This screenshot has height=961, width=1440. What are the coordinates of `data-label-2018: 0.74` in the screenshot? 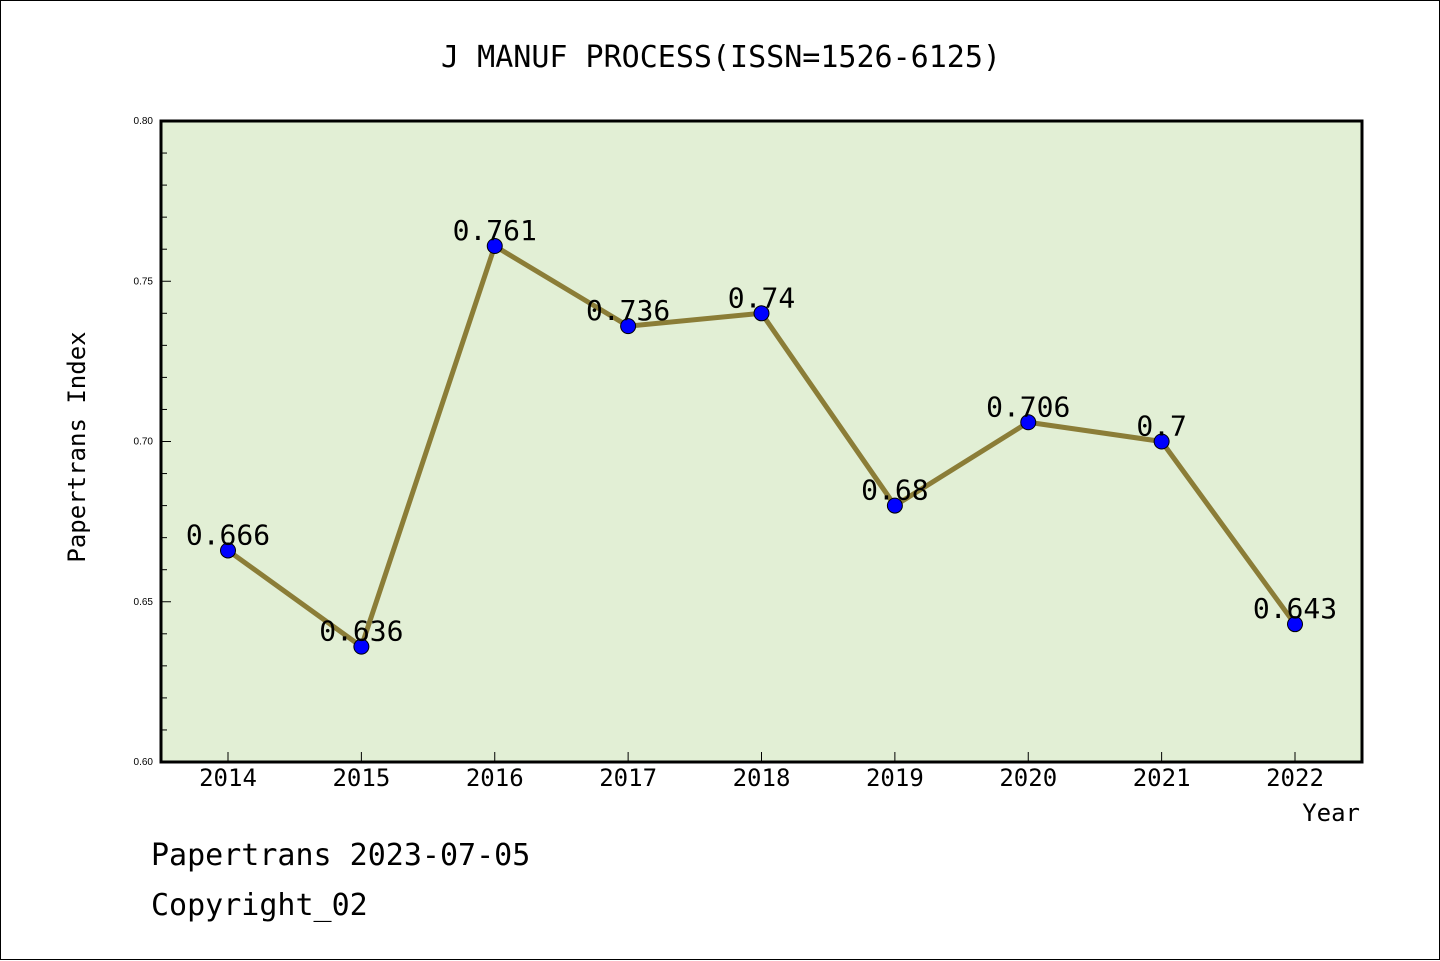 It's located at (761, 297).